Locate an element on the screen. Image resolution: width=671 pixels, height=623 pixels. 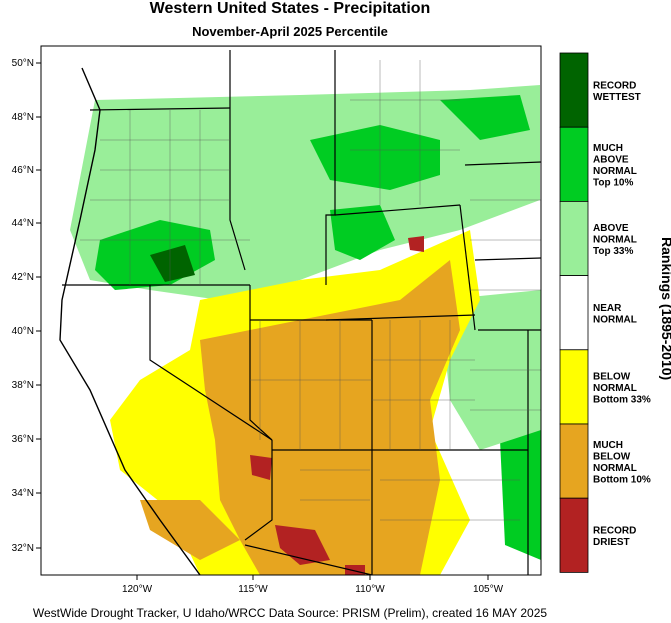
lon-label: 120°W is located at coordinates (137, 589).